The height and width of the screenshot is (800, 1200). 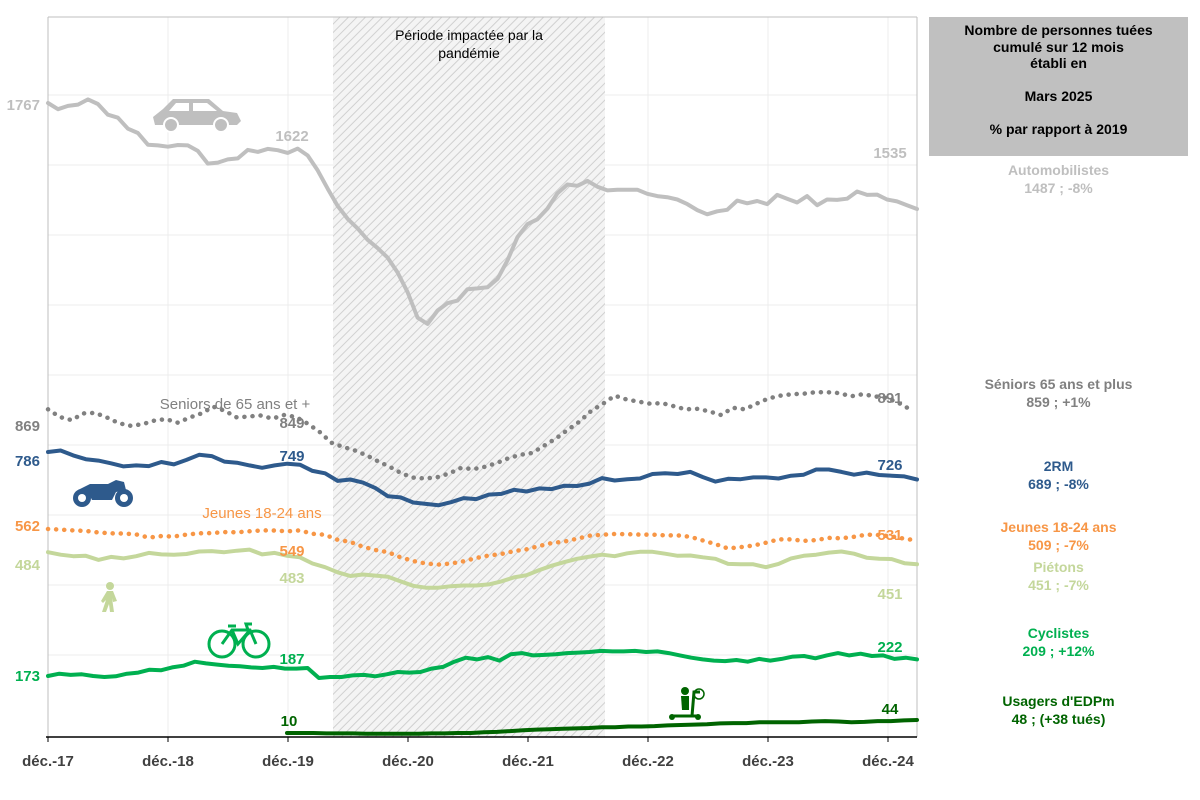 I want to click on motorcycle-icon, so click(x=103, y=493).